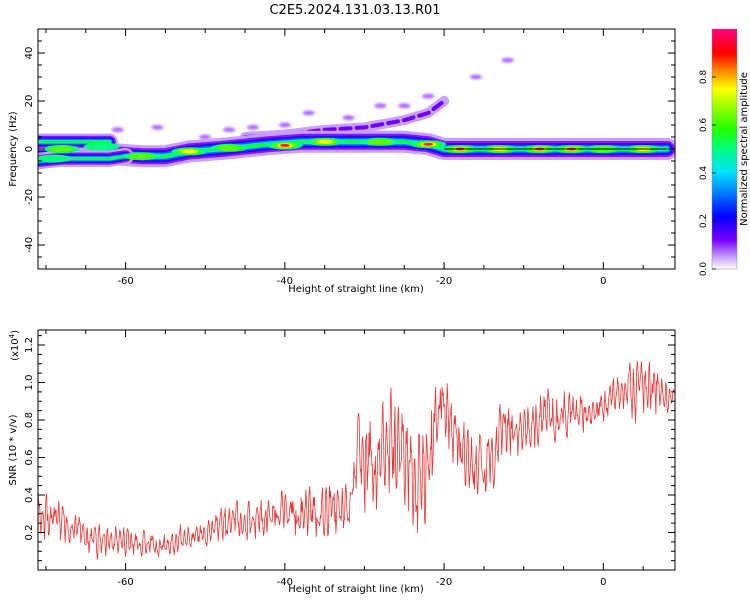  Describe the element at coordinates (13, 449) in the screenshot. I see `snr-y-axis-label: SNR (10 * v/v)` at that location.